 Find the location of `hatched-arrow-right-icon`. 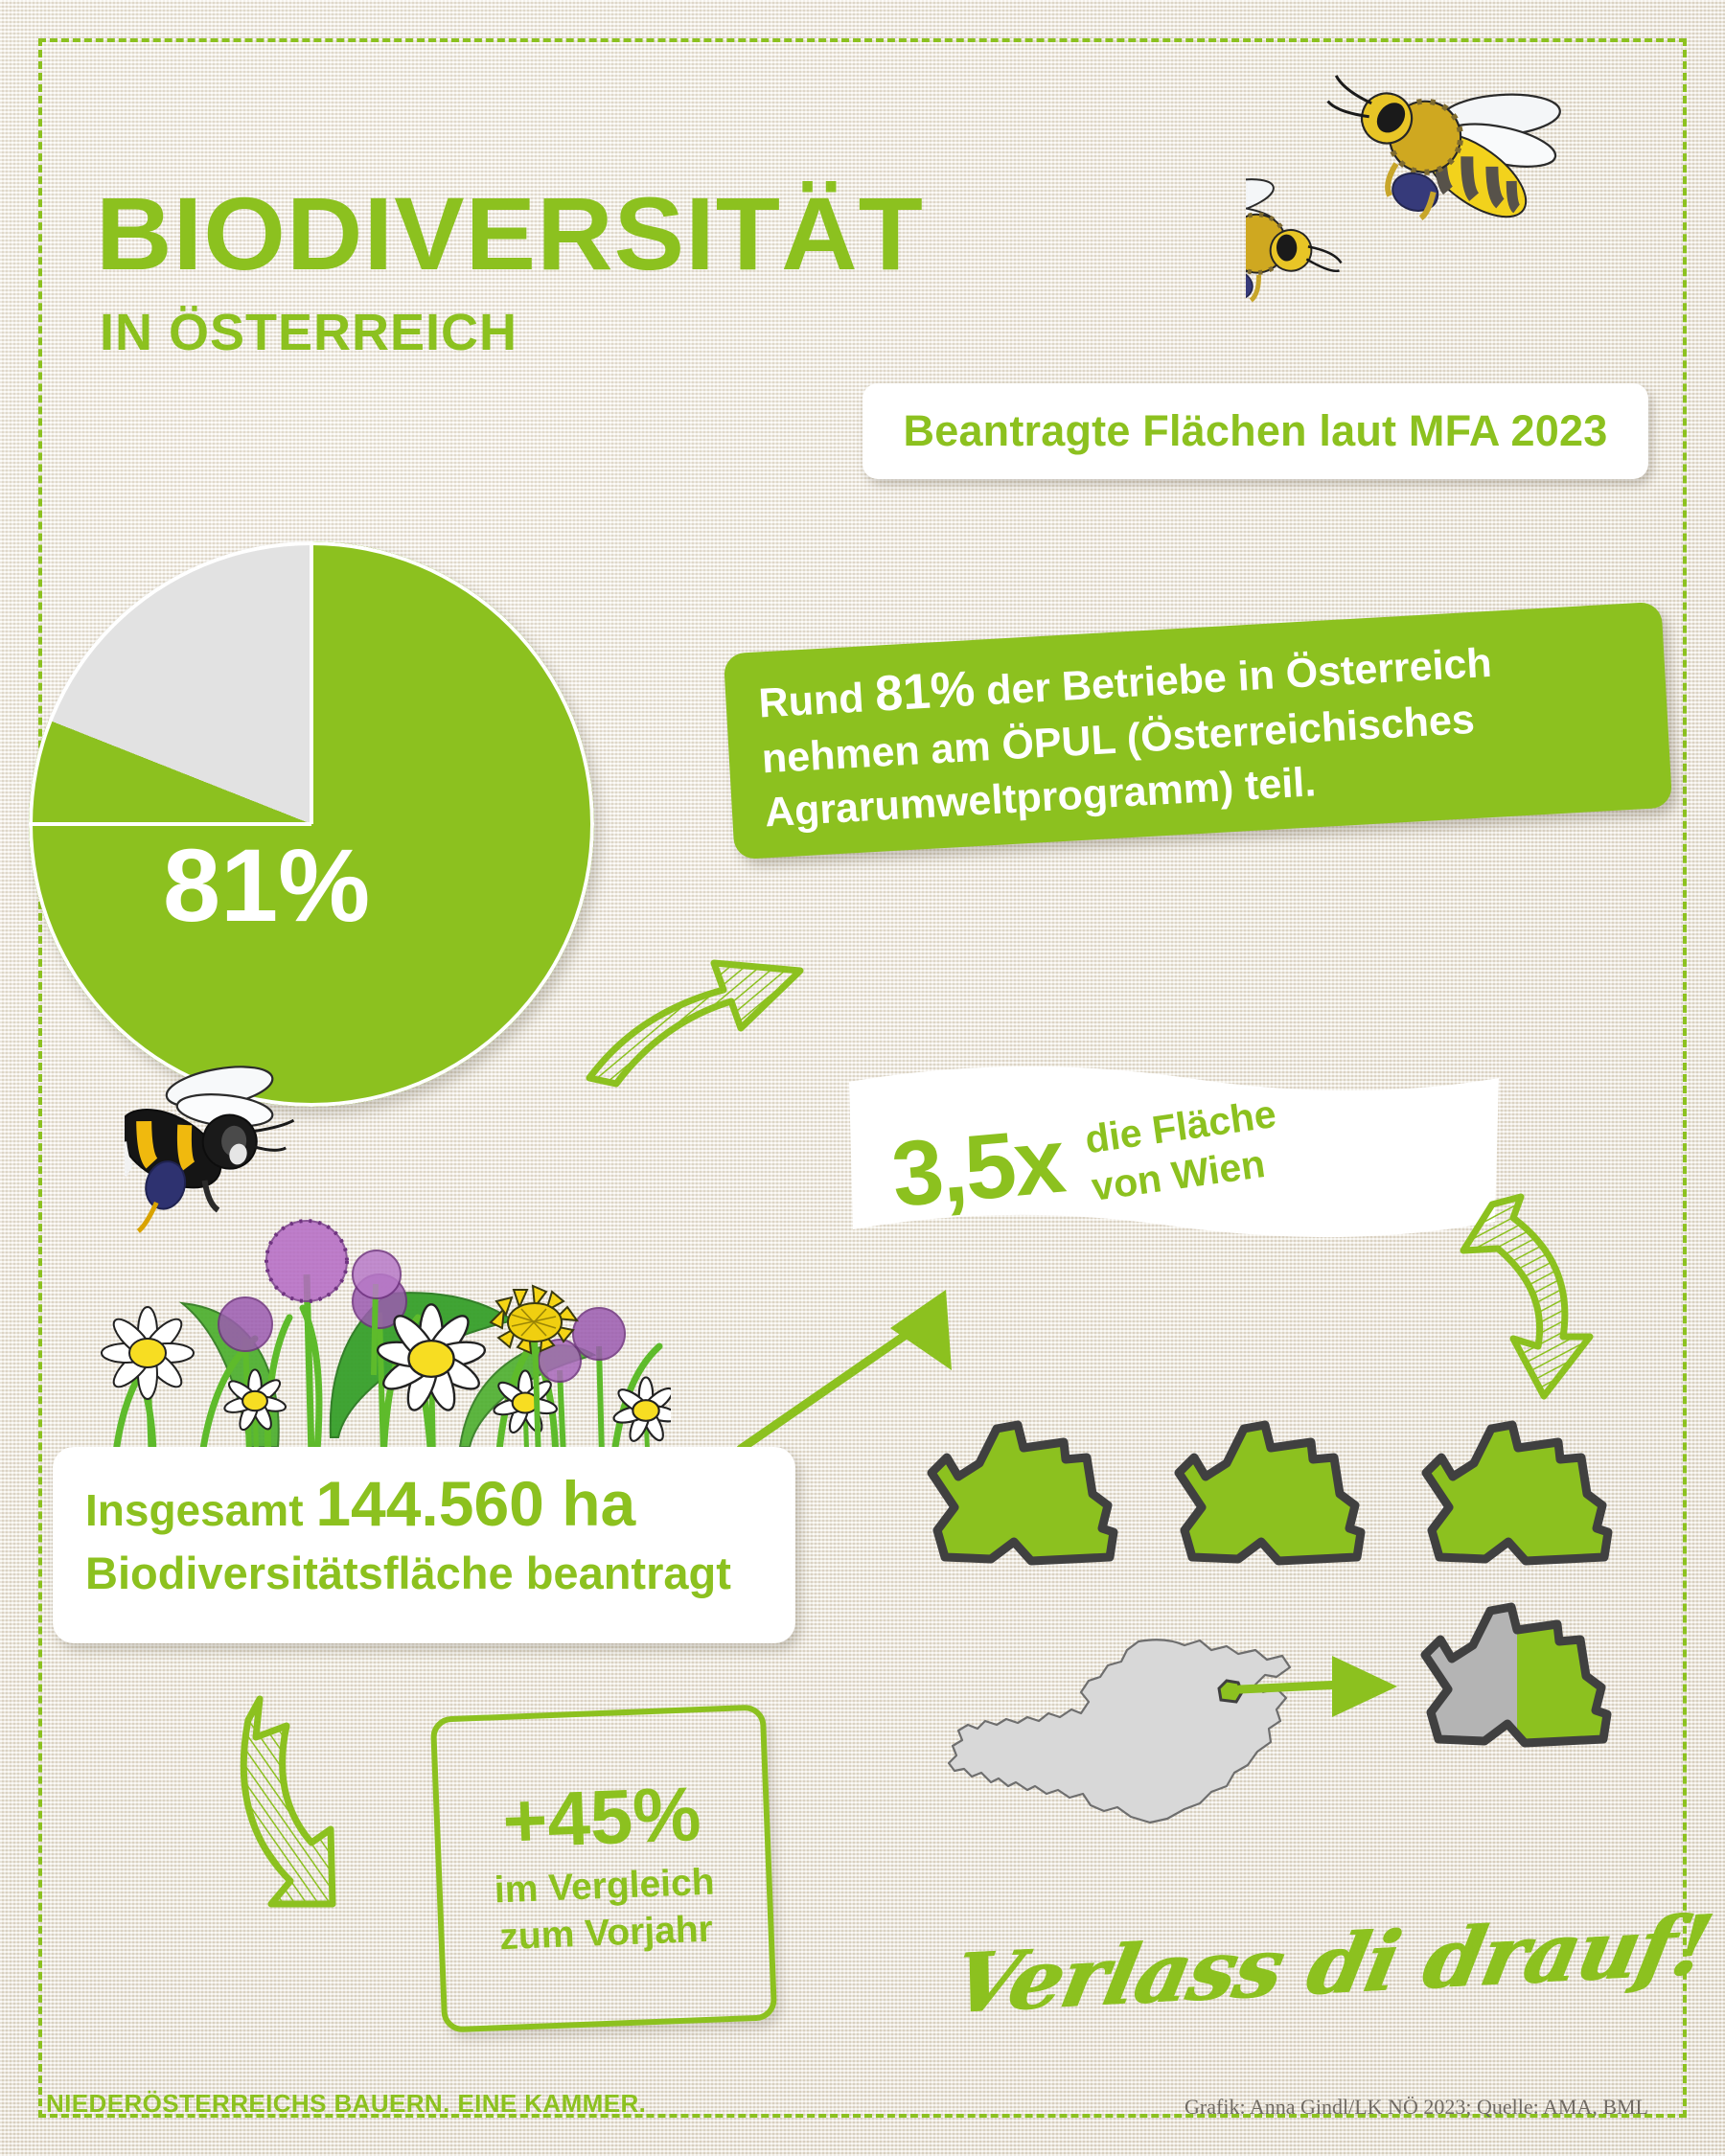

hatched-arrow-right-icon is located at coordinates (695, 1023).